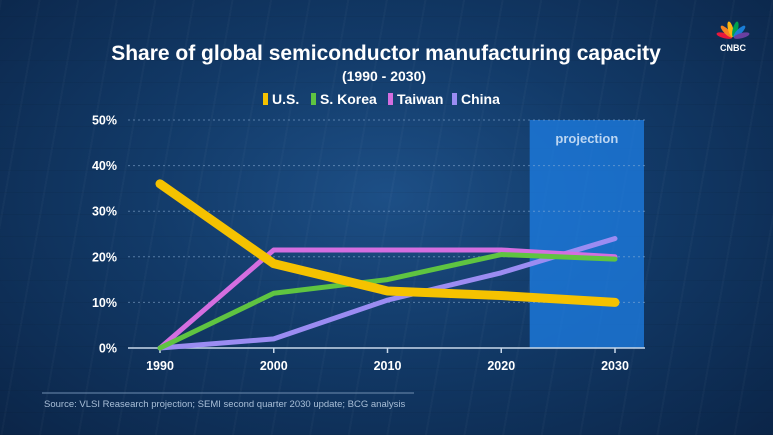 The width and height of the screenshot is (773, 435). I want to click on cnbc-logo: CNBC, so click(733, 37).